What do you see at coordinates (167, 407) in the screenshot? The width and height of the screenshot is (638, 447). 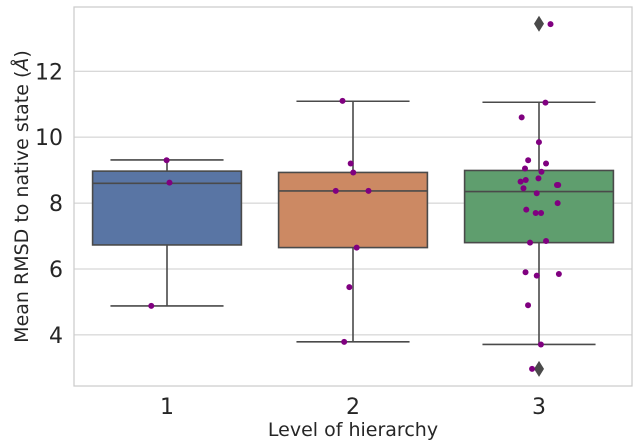 I see `x-tick-label-1: 1` at bounding box center [167, 407].